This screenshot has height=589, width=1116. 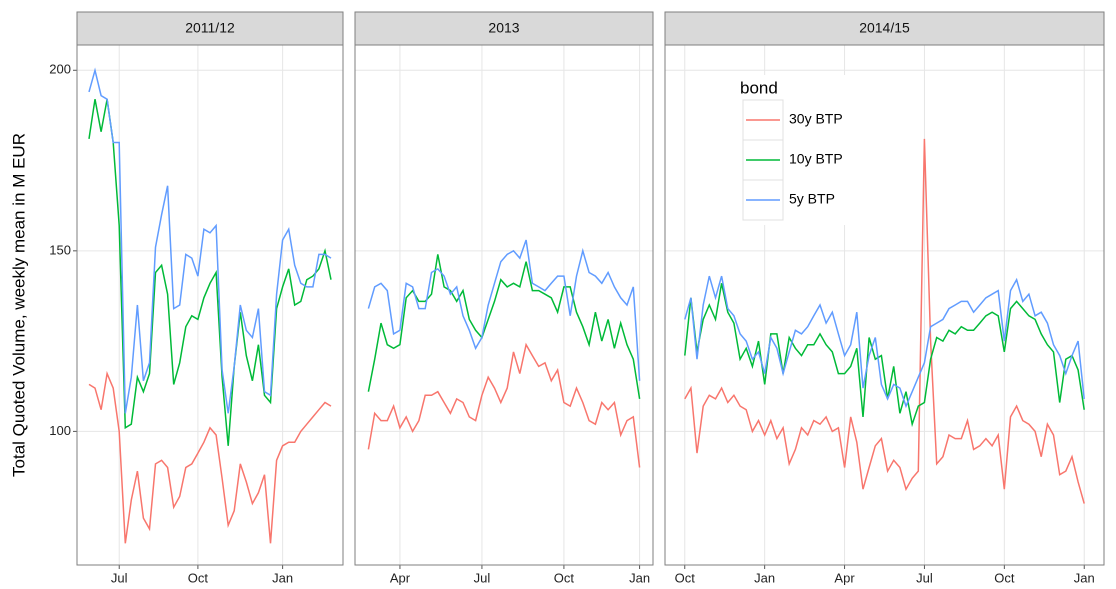 I want to click on strip-label: 2013, so click(x=503, y=28).